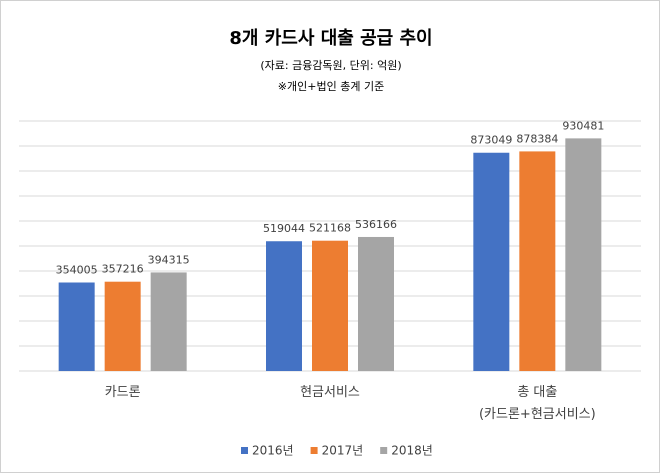 This screenshot has width=660, height=473. Describe the element at coordinates (273, 451) in the screenshot. I see `legend-label: 2016년` at that location.